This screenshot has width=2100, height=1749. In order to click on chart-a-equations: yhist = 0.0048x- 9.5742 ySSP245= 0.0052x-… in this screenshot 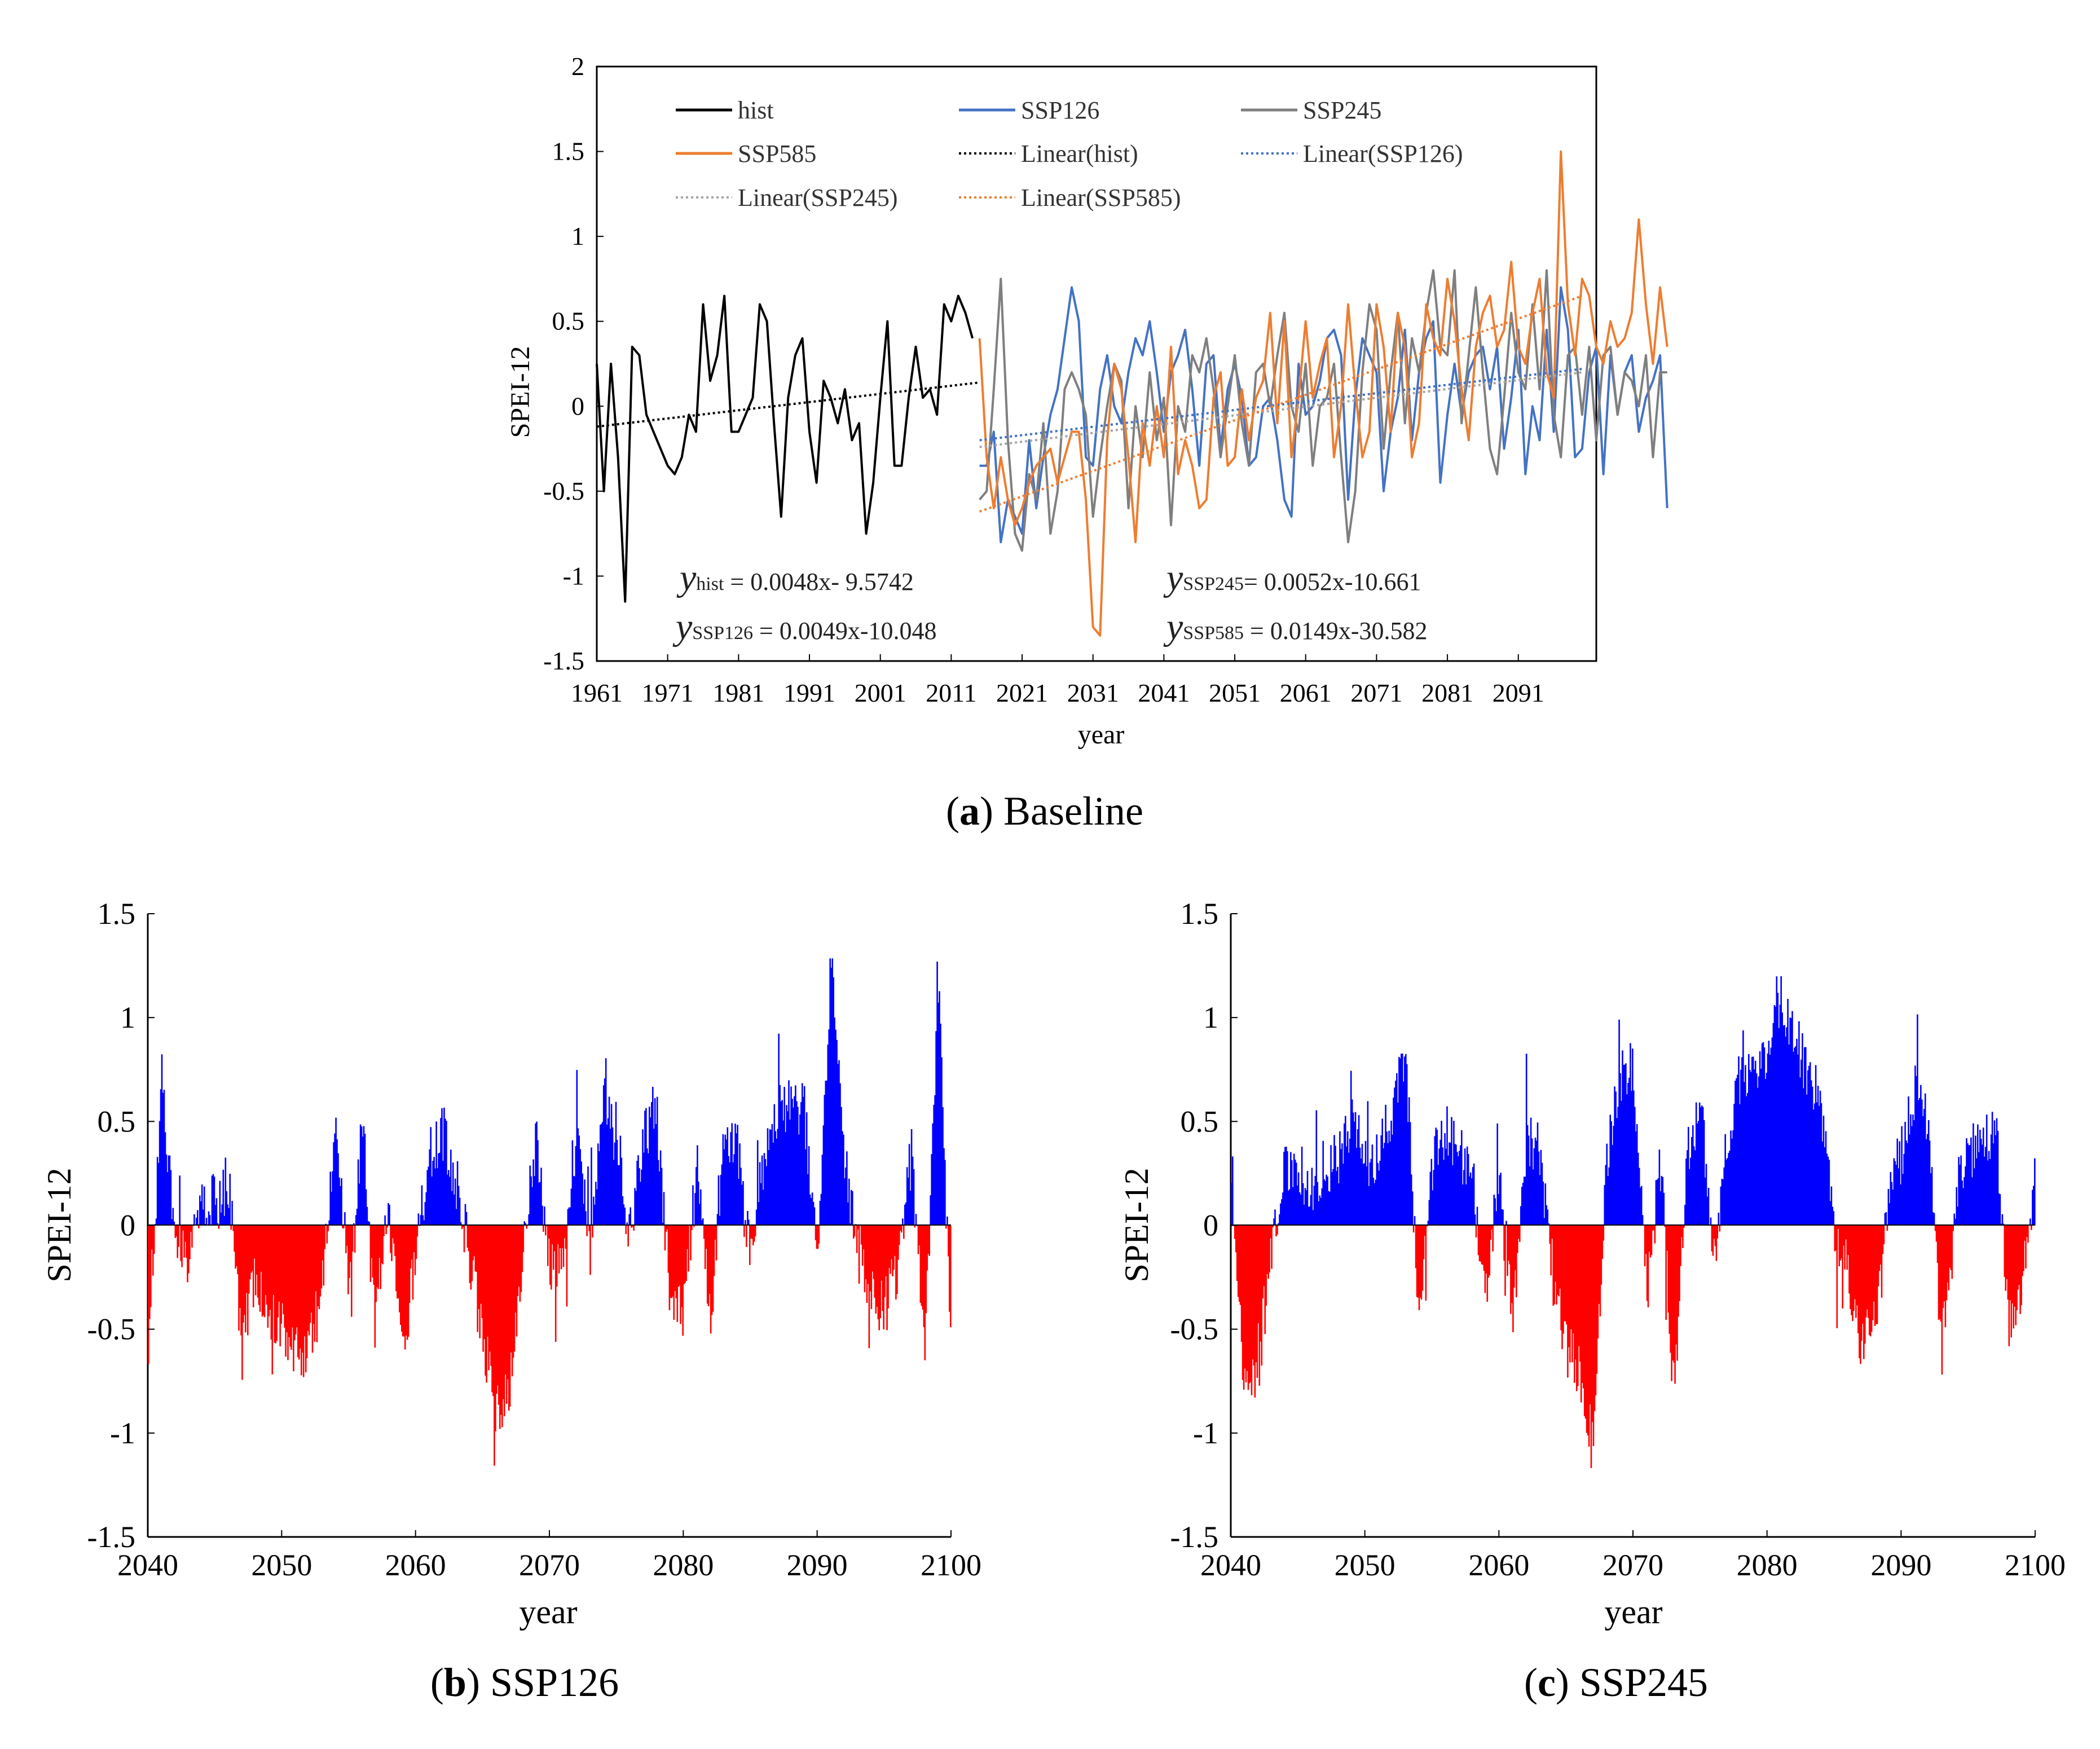, I will do `click(1050, 602)`.